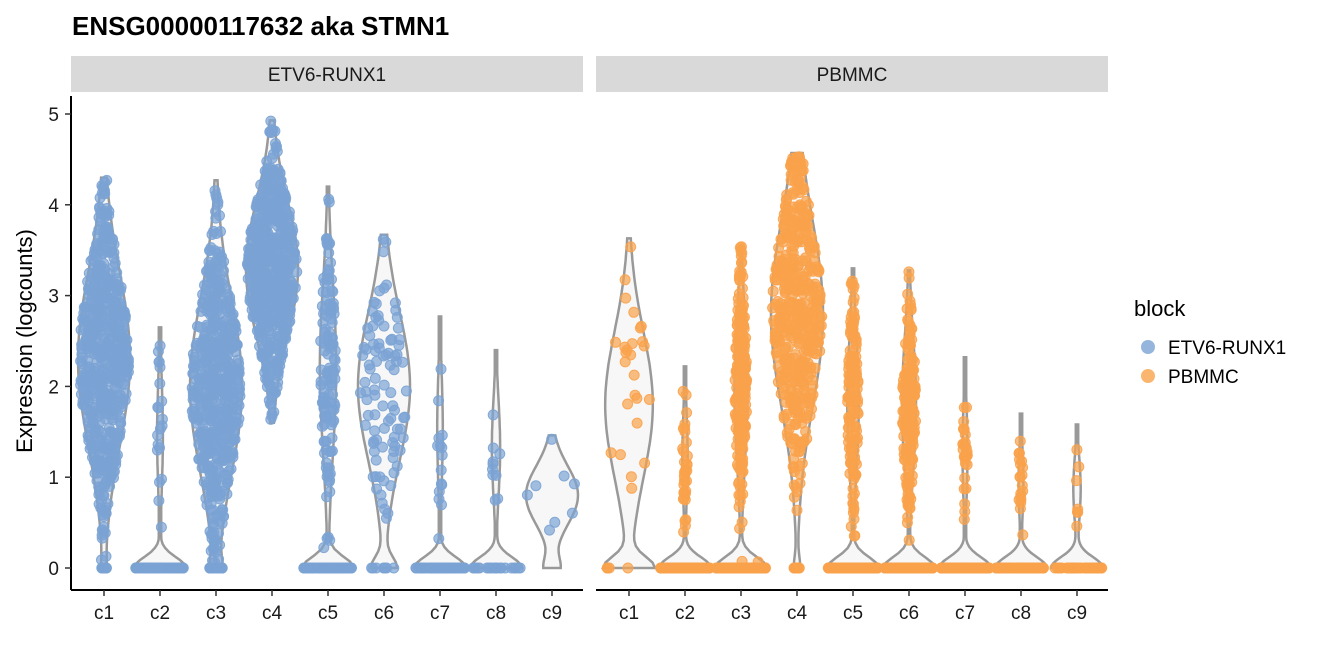  I want to click on points-etv6-runx1-c9, so click(550, 484).